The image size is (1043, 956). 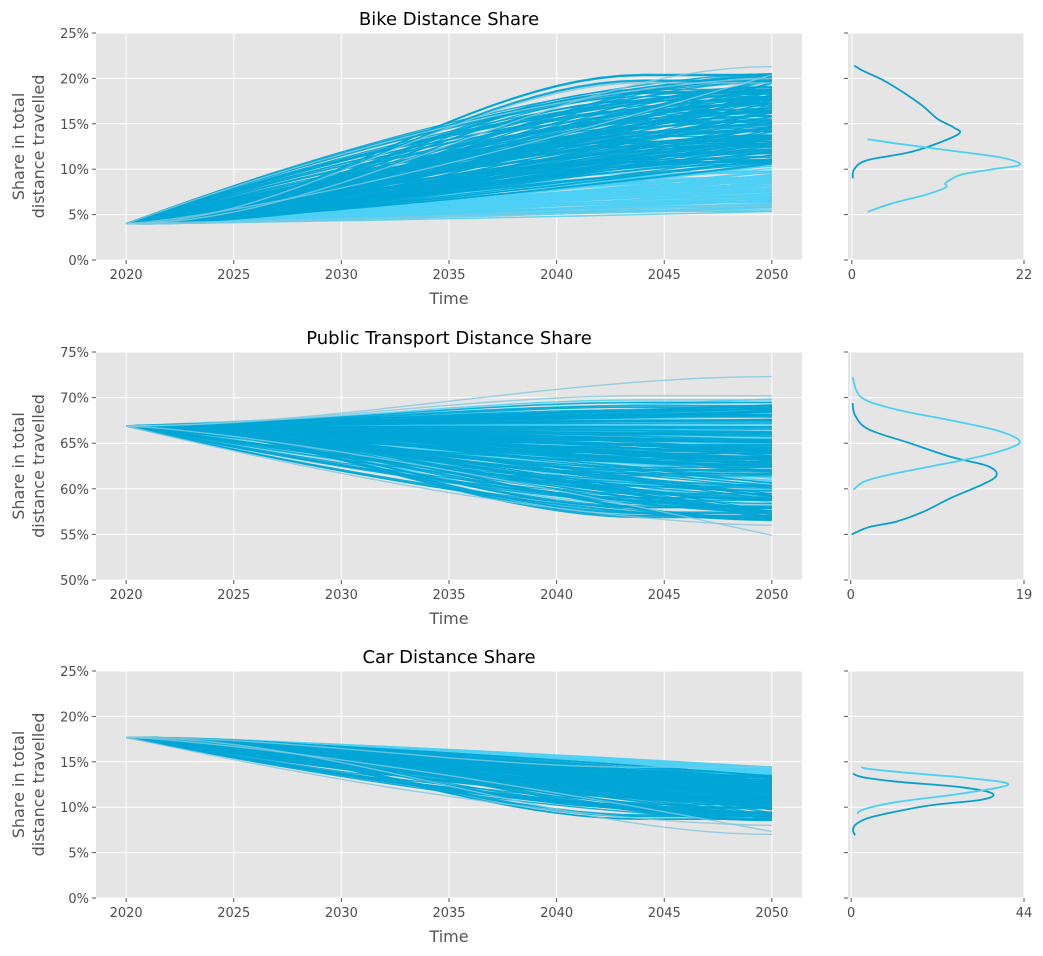 I want to click on y-tick-label: 55%, so click(x=74, y=535).